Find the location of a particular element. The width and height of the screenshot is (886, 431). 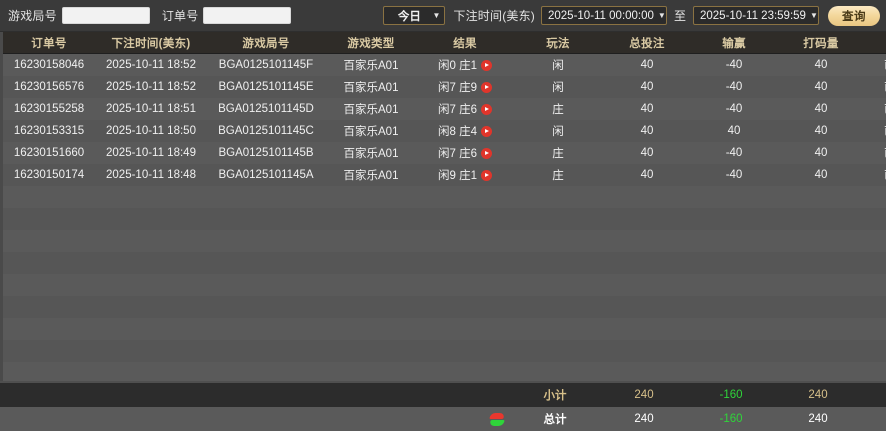

grandtotal-blank is located at coordinates (207, 419).